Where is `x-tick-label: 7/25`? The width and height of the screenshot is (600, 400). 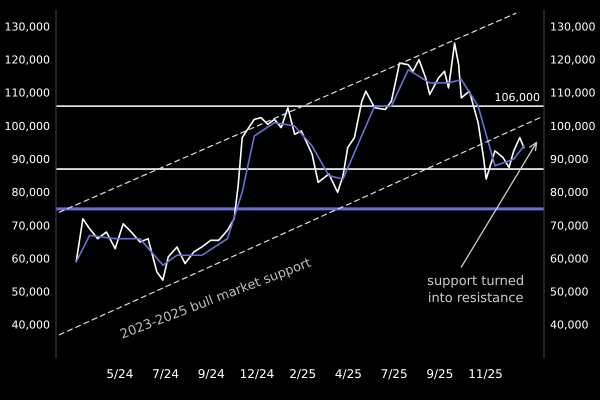 x-tick-label: 7/25 is located at coordinates (394, 374).